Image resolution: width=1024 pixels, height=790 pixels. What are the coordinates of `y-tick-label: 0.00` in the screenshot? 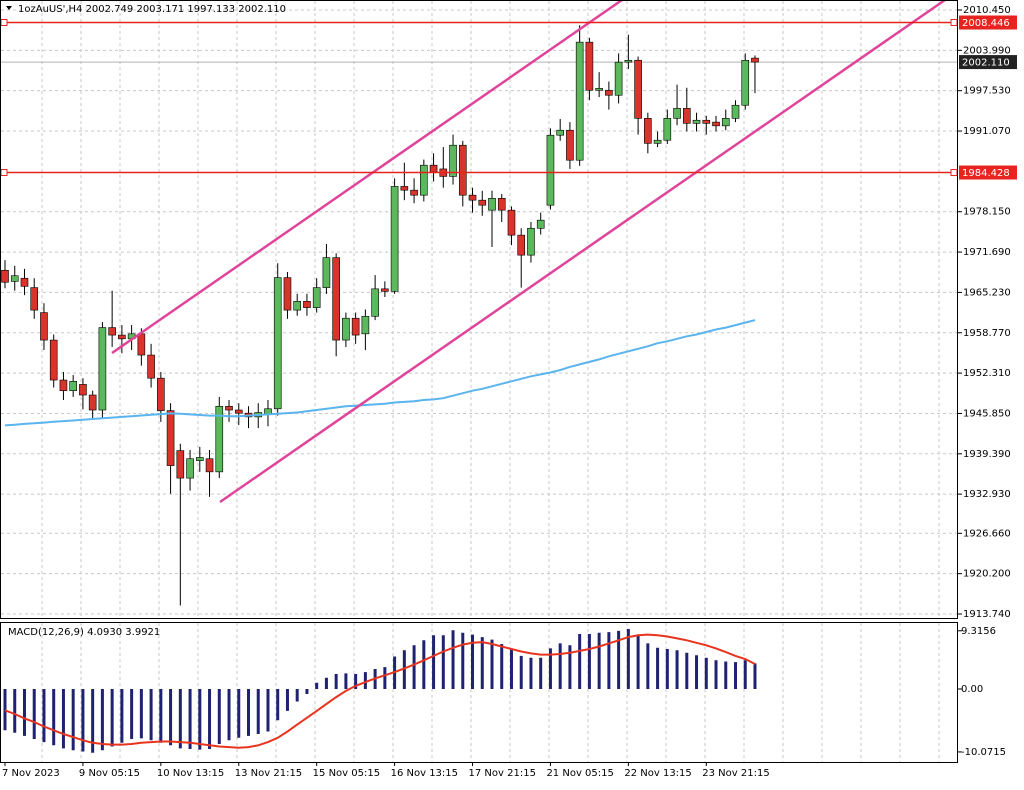 It's located at (972, 689).